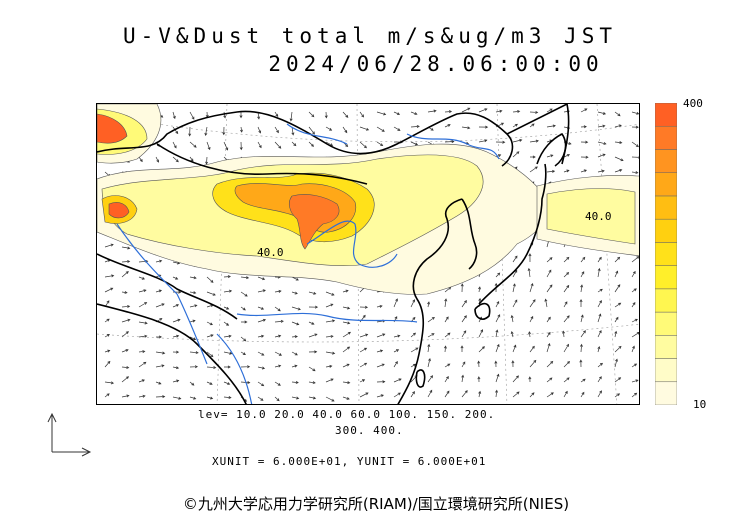  I want to click on amur-river, so click(453, 146).